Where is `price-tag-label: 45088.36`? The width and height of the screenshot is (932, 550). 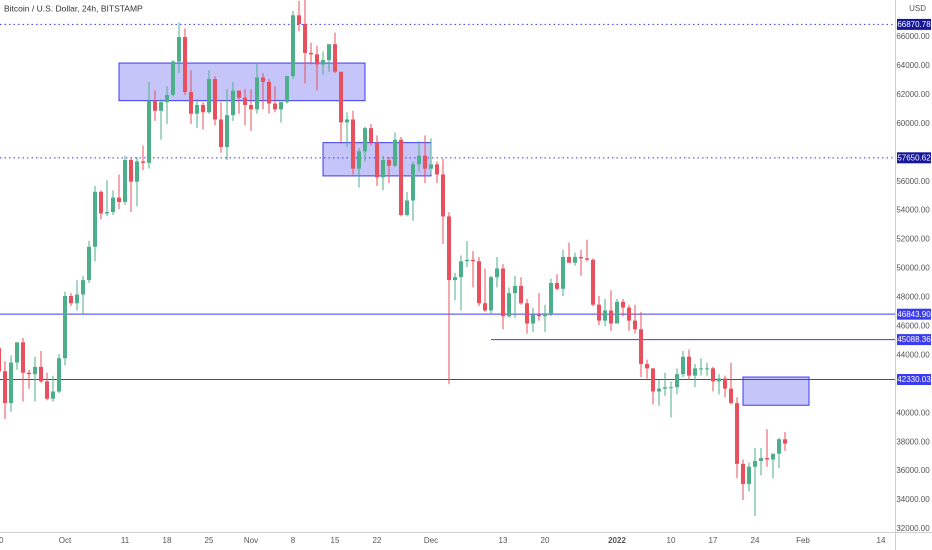 price-tag-label: 45088.36 is located at coordinates (914, 339).